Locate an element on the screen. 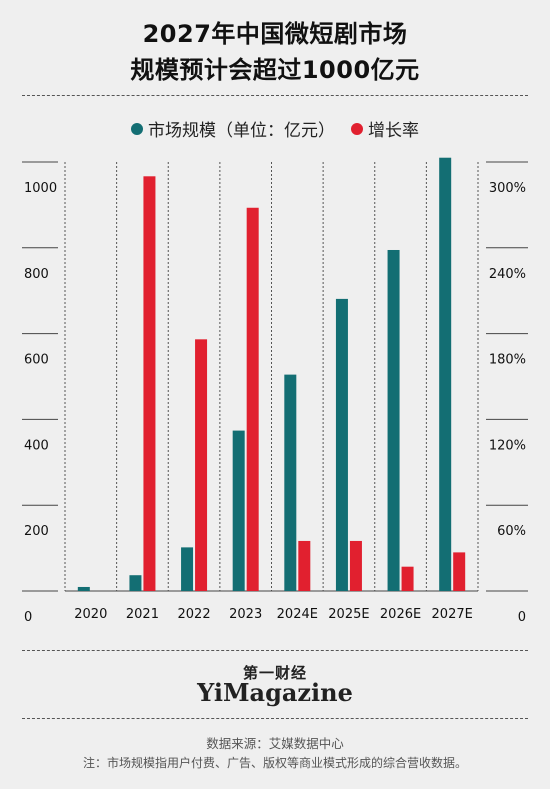  legend-marker-market-size is located at coordinates (137, 128).